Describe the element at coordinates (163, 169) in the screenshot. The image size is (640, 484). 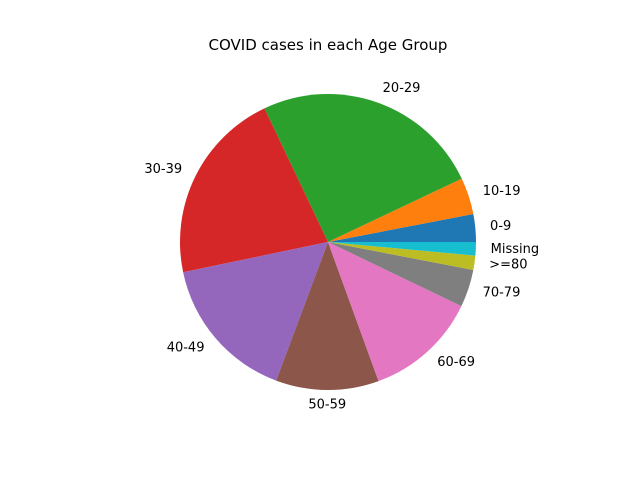
I see `pie-label-3: 30-39` at that location.